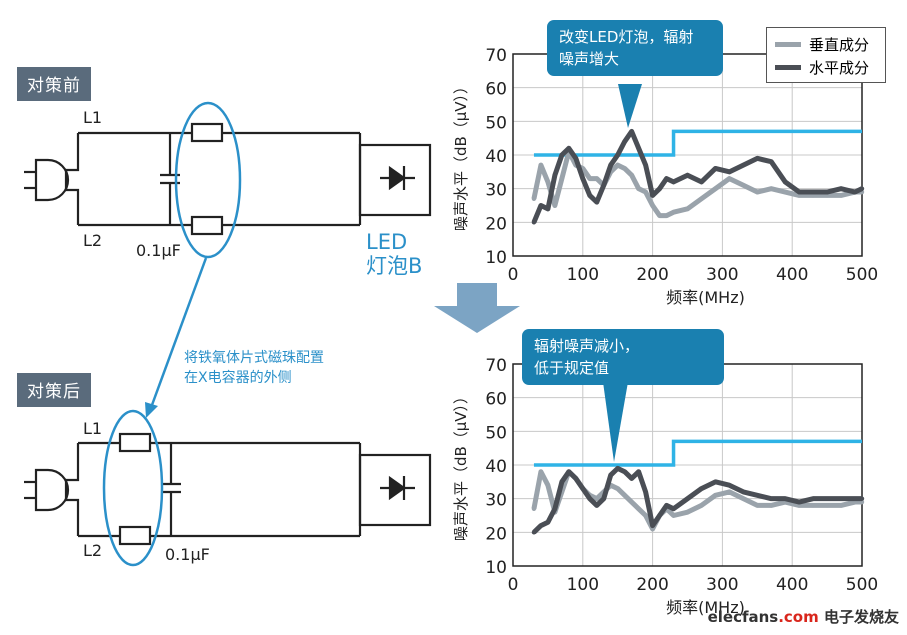 The height and width of the screenshot is (635, 907). Describe the element at coordinates (788, 44) in the screenshot. I see `legend-swatch-vertical` at that location.